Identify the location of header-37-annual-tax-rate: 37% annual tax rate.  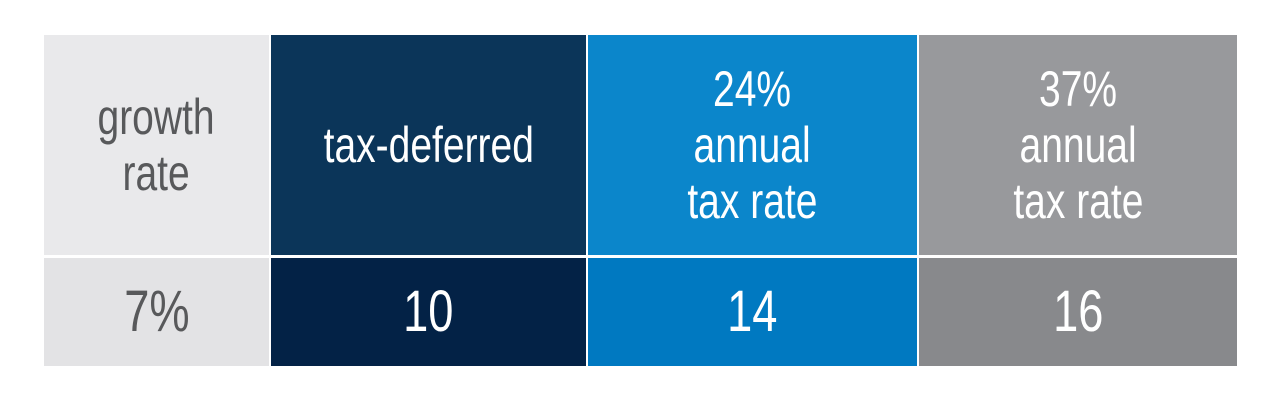
(1078, 145).